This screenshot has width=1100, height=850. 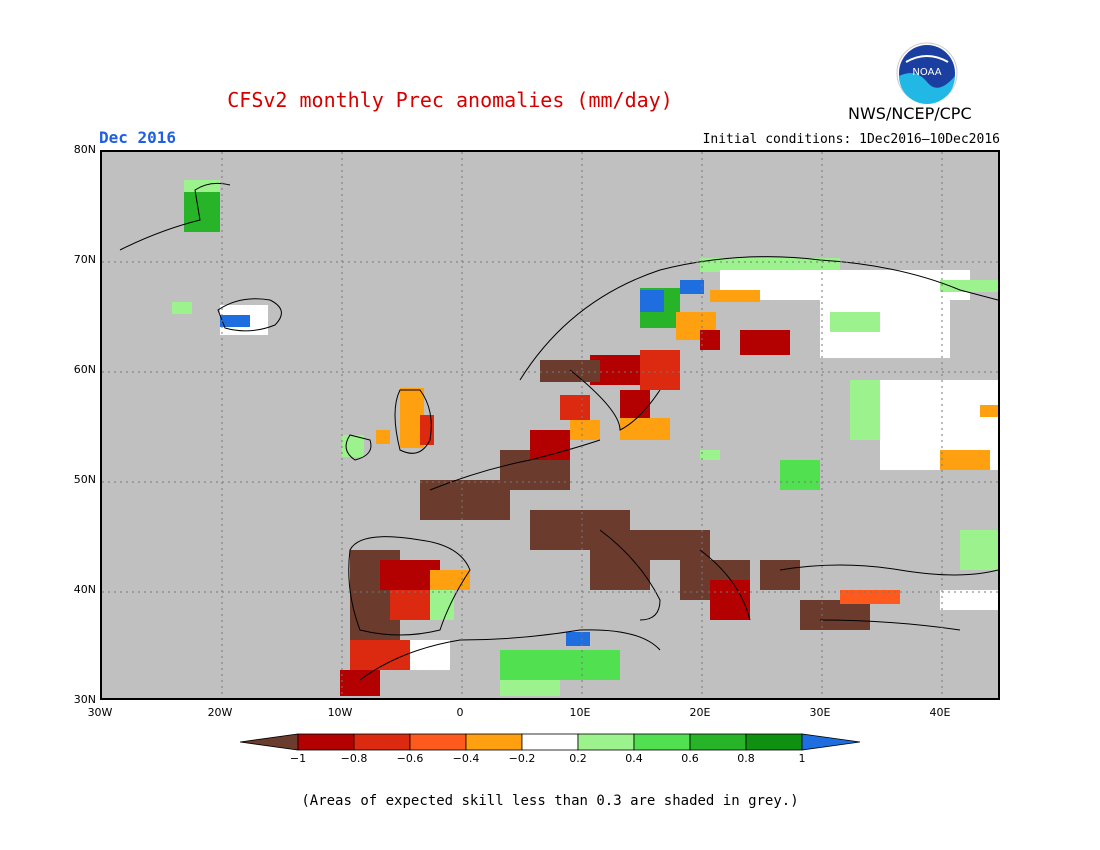 What do you see at coordinates (84, 369) in the screenshot?
I see `lat-label: 60N` at bounding box center [84, 369].